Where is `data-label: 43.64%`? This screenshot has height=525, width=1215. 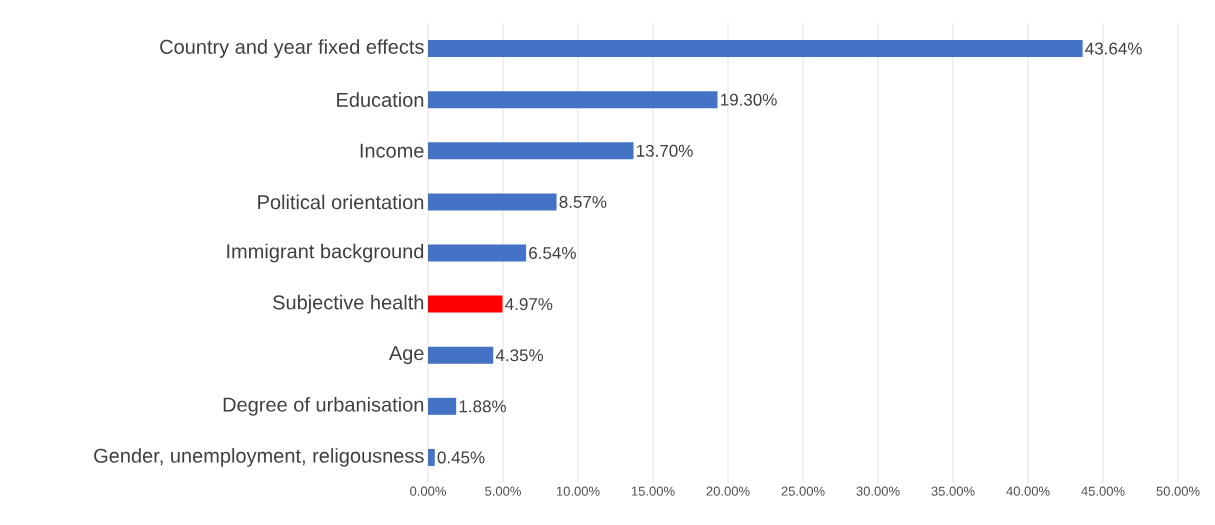
data-label: 43.64% is located at coordinates (1113, 48).